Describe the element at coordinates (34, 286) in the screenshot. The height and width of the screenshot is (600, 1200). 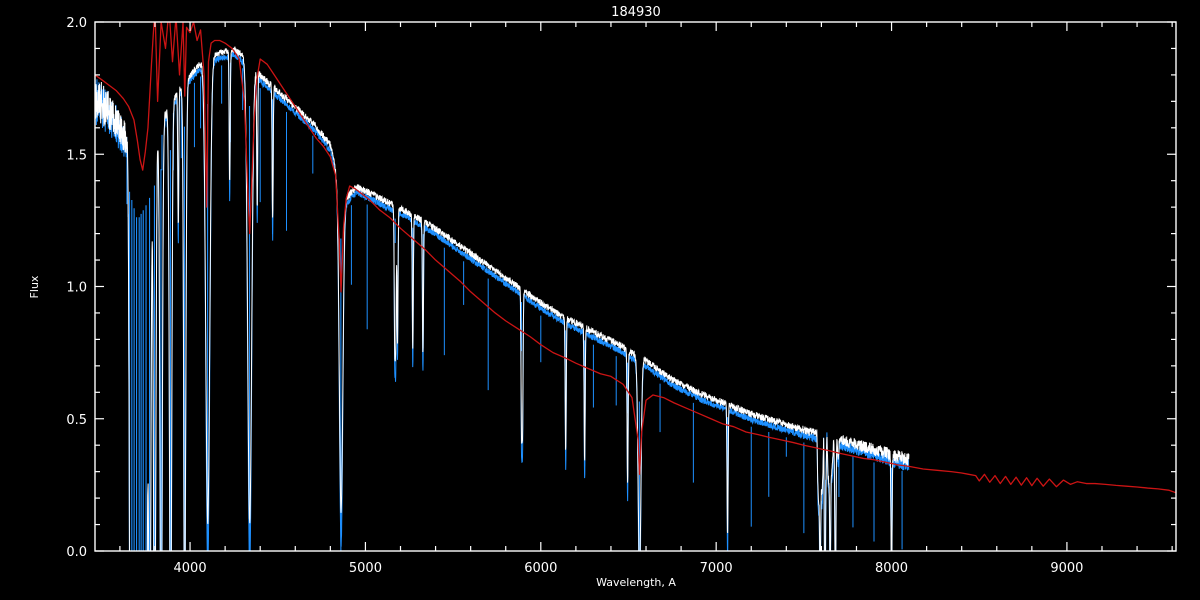
I see `y-axis-label: Flux` at that location.